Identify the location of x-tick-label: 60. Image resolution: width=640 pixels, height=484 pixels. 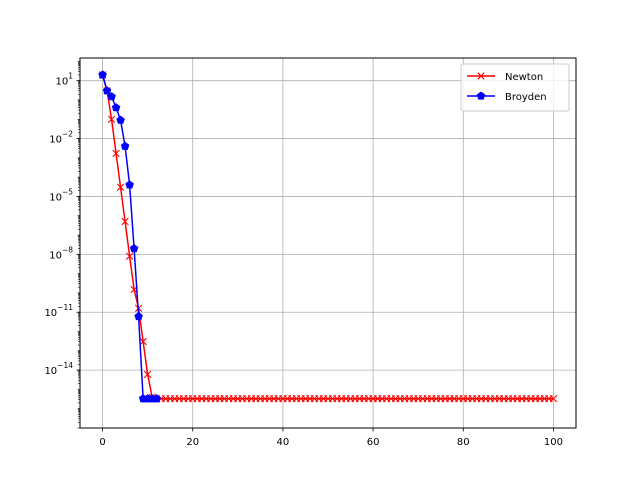
(373, 442).